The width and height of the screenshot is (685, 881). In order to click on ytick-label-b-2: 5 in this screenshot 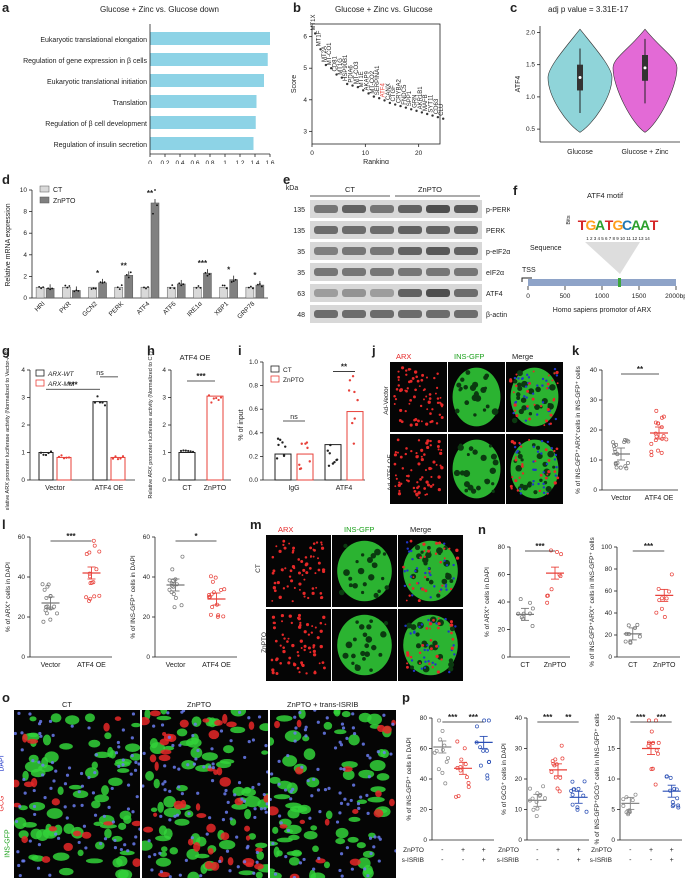, I will do `click(305, 68)`.